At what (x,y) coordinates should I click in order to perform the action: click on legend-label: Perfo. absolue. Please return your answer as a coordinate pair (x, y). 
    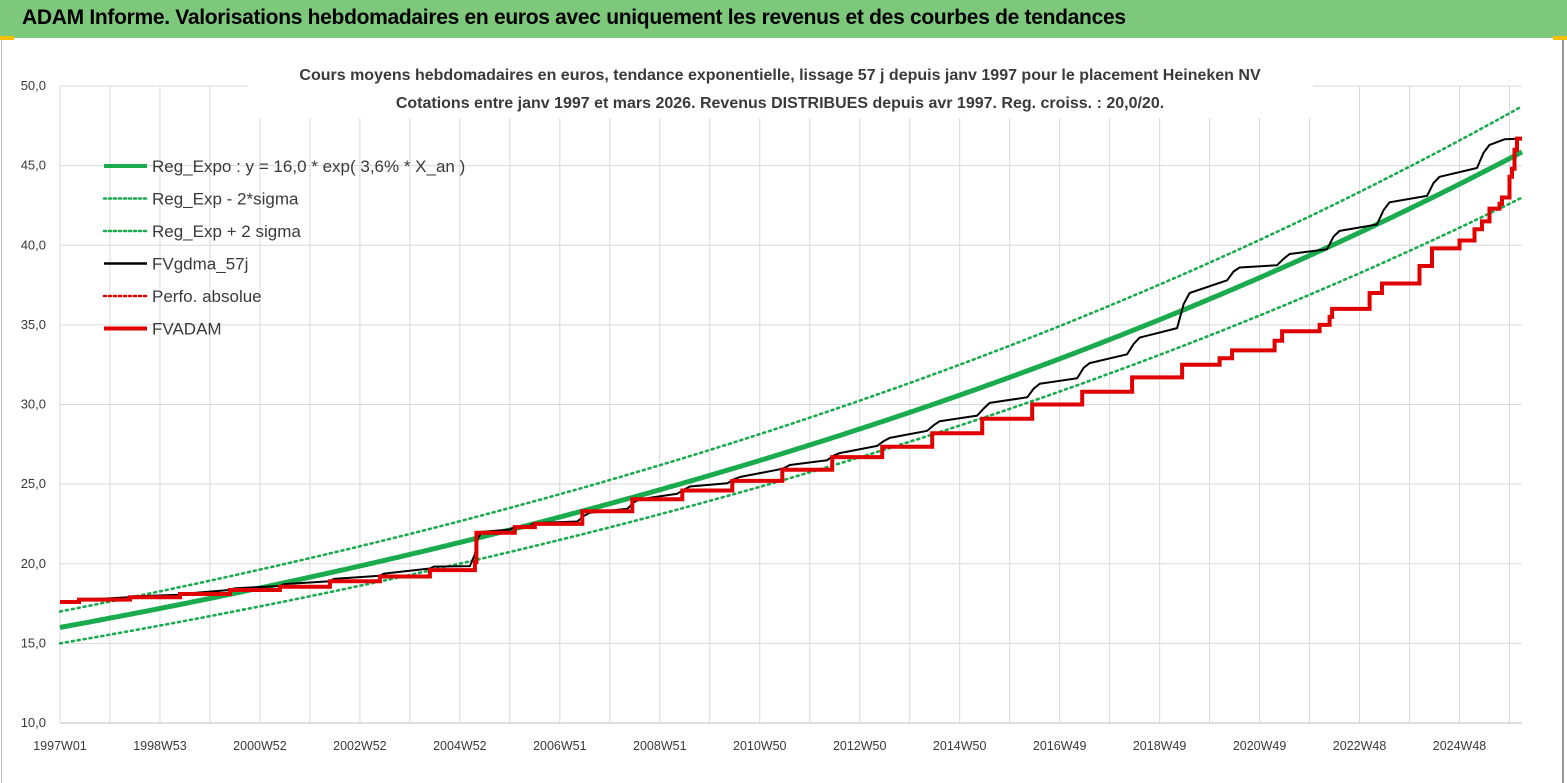
    Looking at the image, I should click on (207, 296).